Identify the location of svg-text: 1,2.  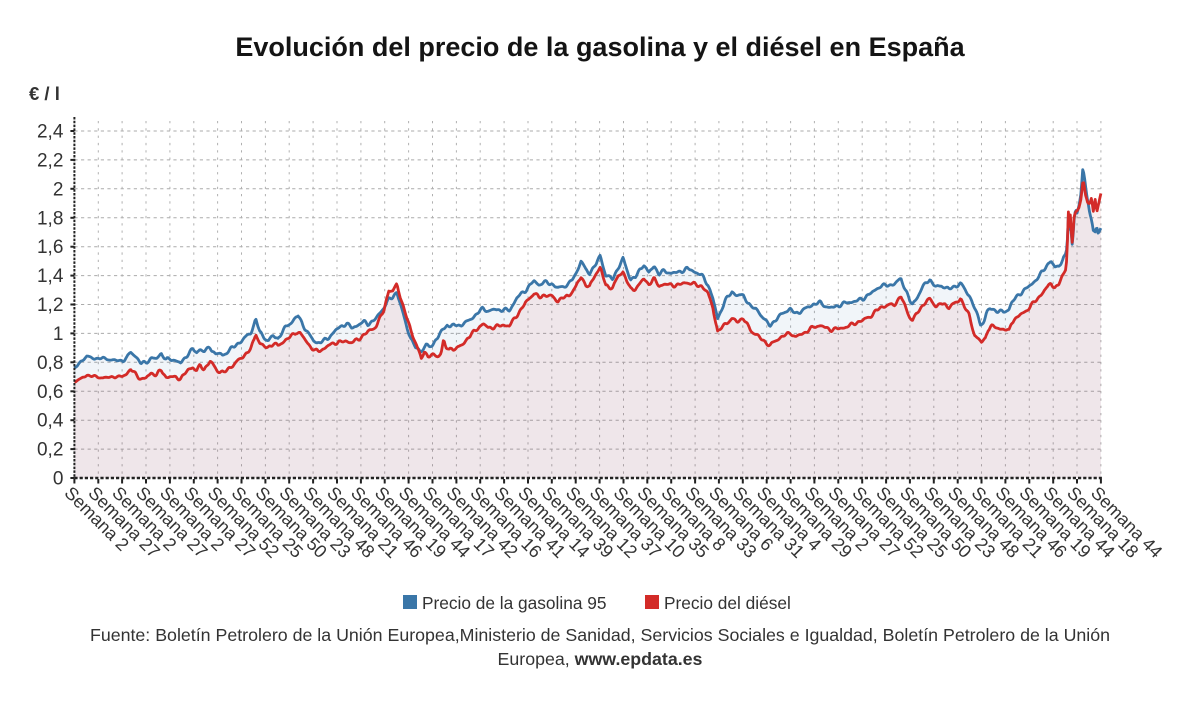
(50, 305).